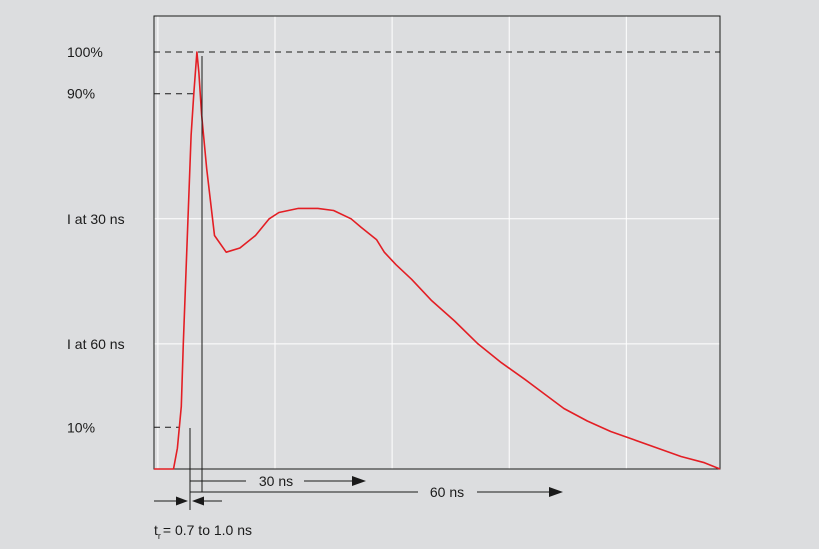 This screenshot has height=549, width=819. Describe the element at coordinates (198, 501) in the screenshot. I see `rise-arrowhead-left` at that location.